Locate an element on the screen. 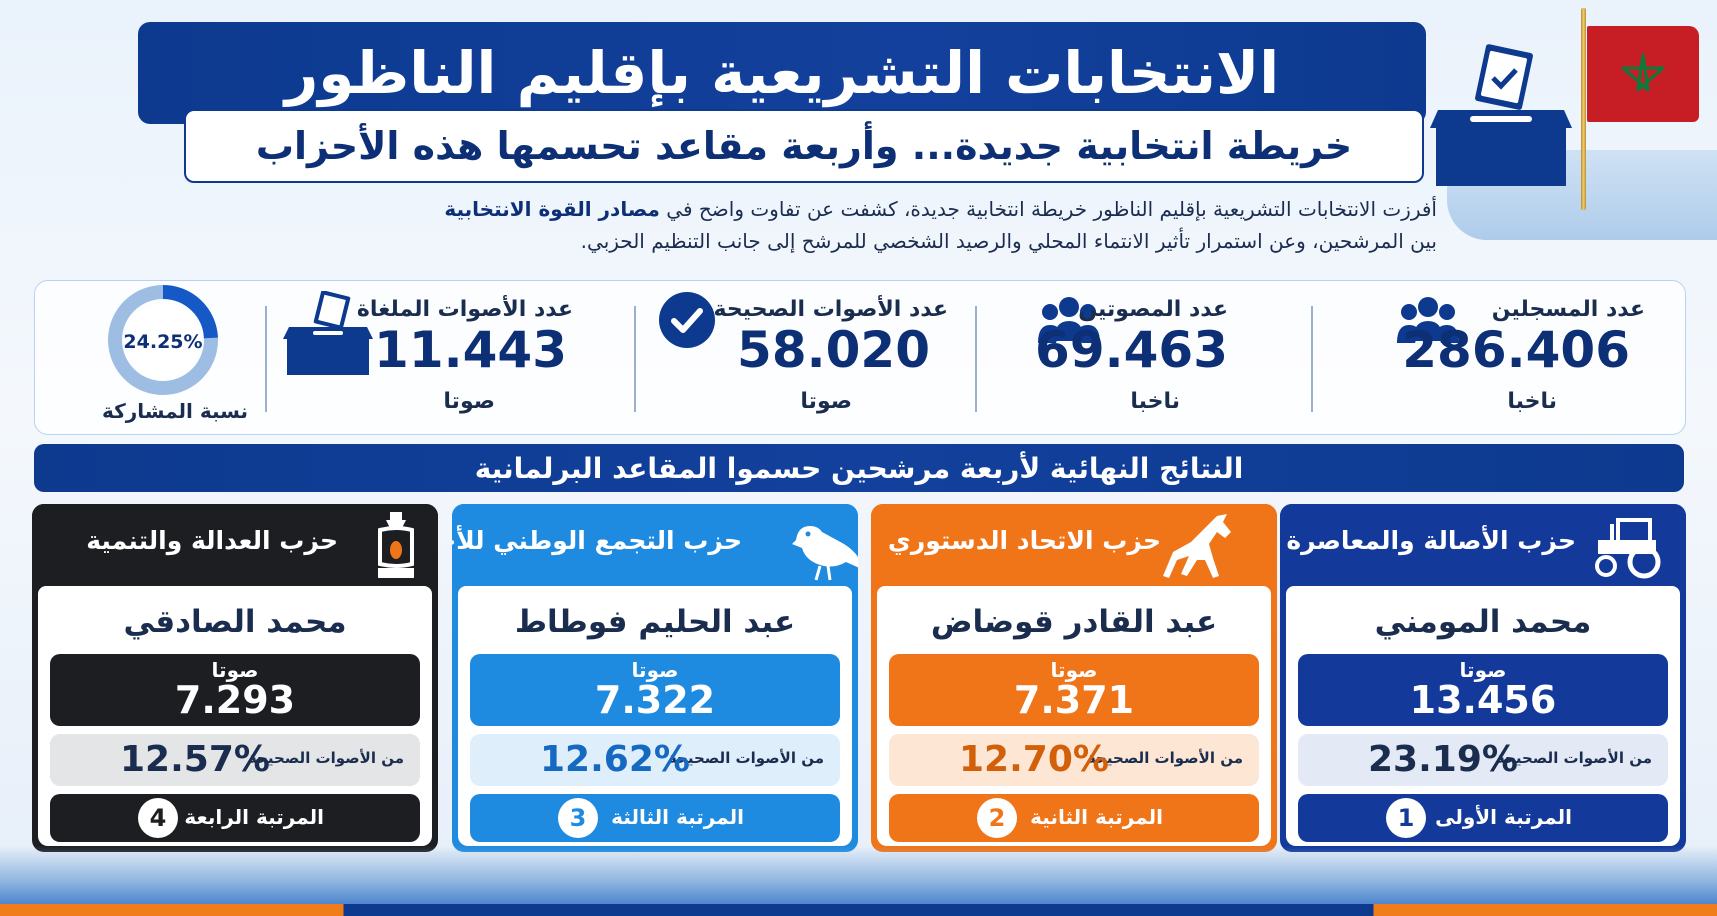 The height and width of the screenshot is (916, 1717). tractor-icon is located at coordinates (1628, 547).